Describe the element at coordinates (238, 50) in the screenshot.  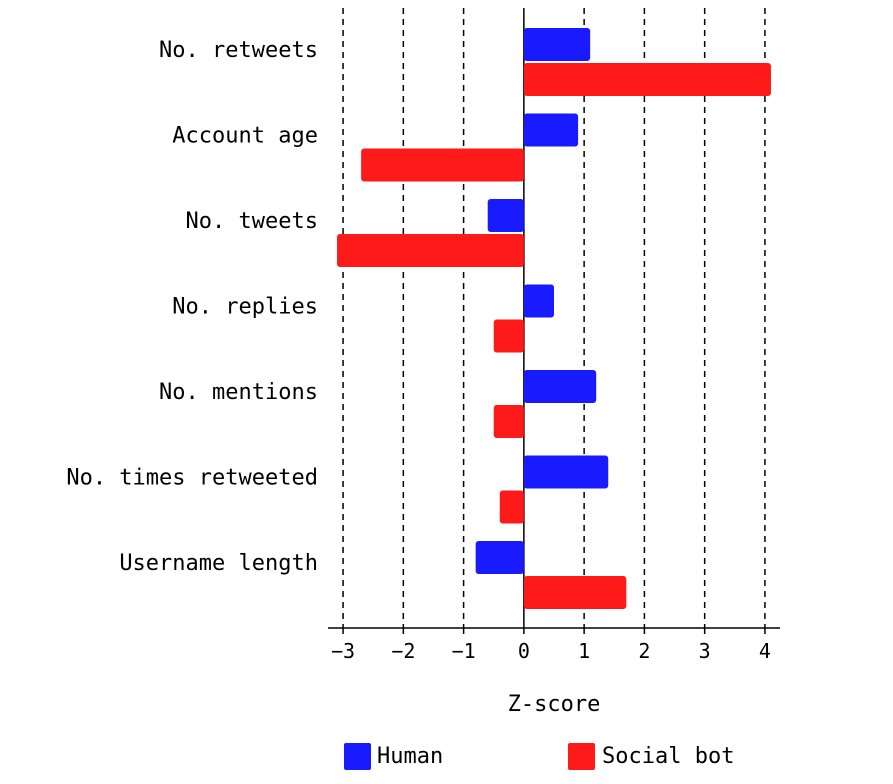
I see `category-label: No. retweets` at that location.